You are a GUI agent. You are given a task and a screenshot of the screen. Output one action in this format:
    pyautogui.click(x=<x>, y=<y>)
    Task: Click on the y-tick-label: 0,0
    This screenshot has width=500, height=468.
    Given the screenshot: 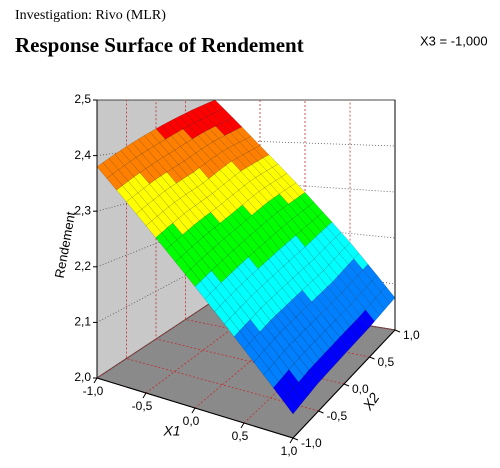 What is the action you would take?
    pyautogui.click(x=360, y=389)
    